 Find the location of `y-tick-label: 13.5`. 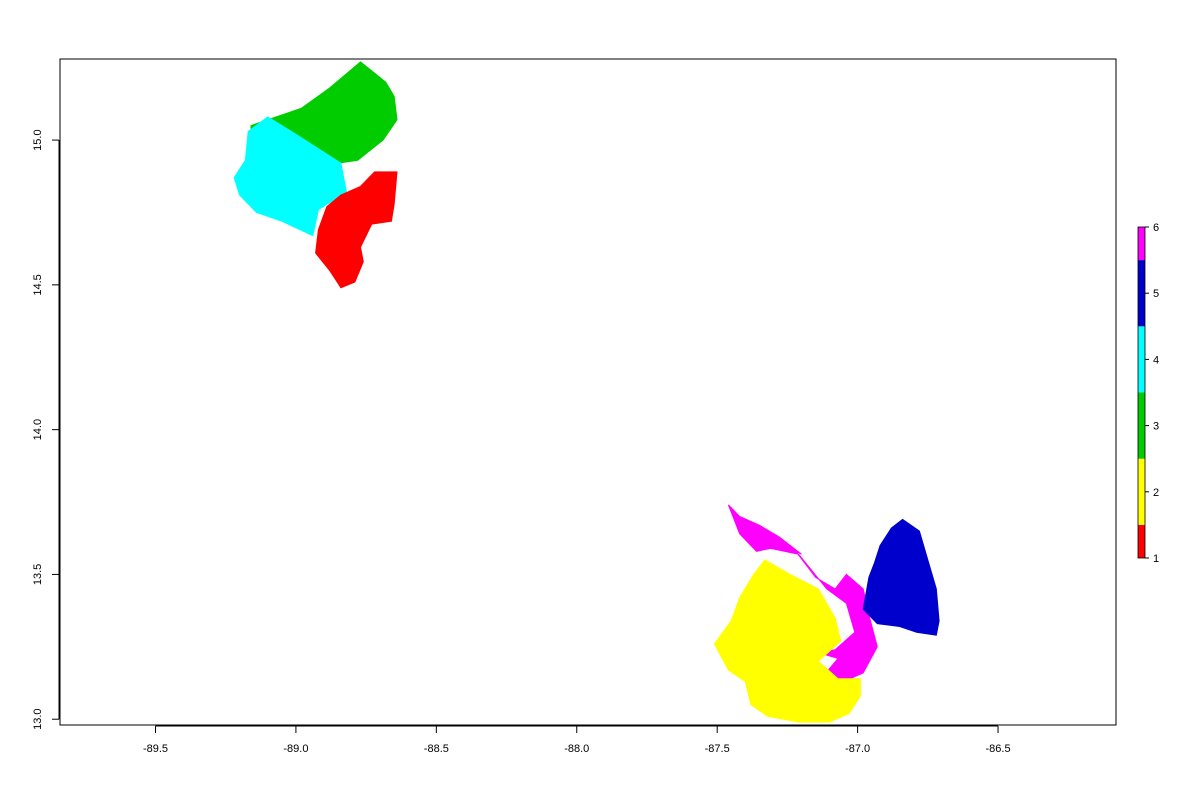

y-tick-label: 13.5 is located at coordinates (38, 574).